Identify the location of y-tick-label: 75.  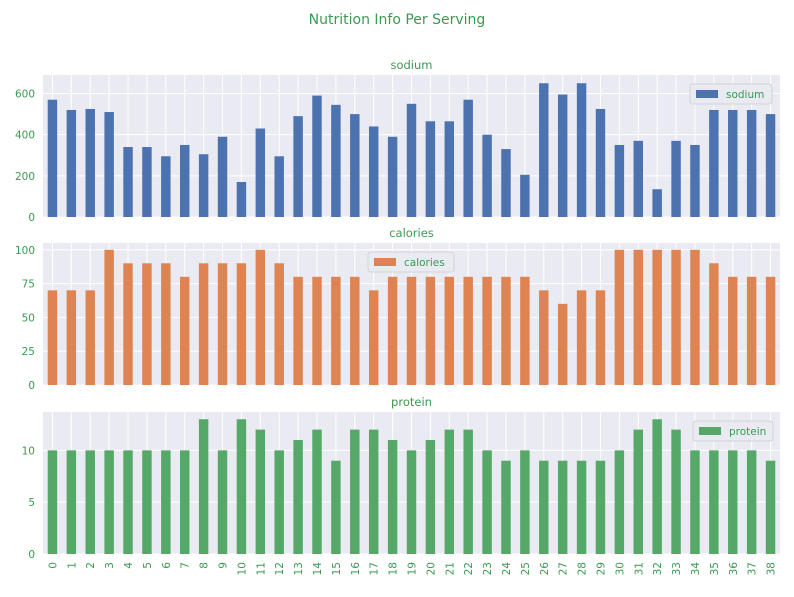
(28, 285).